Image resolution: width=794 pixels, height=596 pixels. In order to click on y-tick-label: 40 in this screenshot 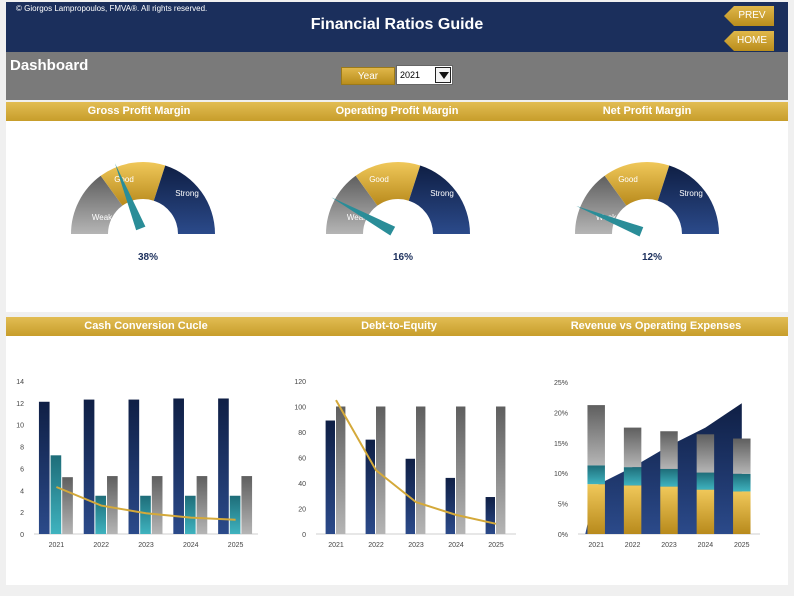, I will do `click(302, 484)`.